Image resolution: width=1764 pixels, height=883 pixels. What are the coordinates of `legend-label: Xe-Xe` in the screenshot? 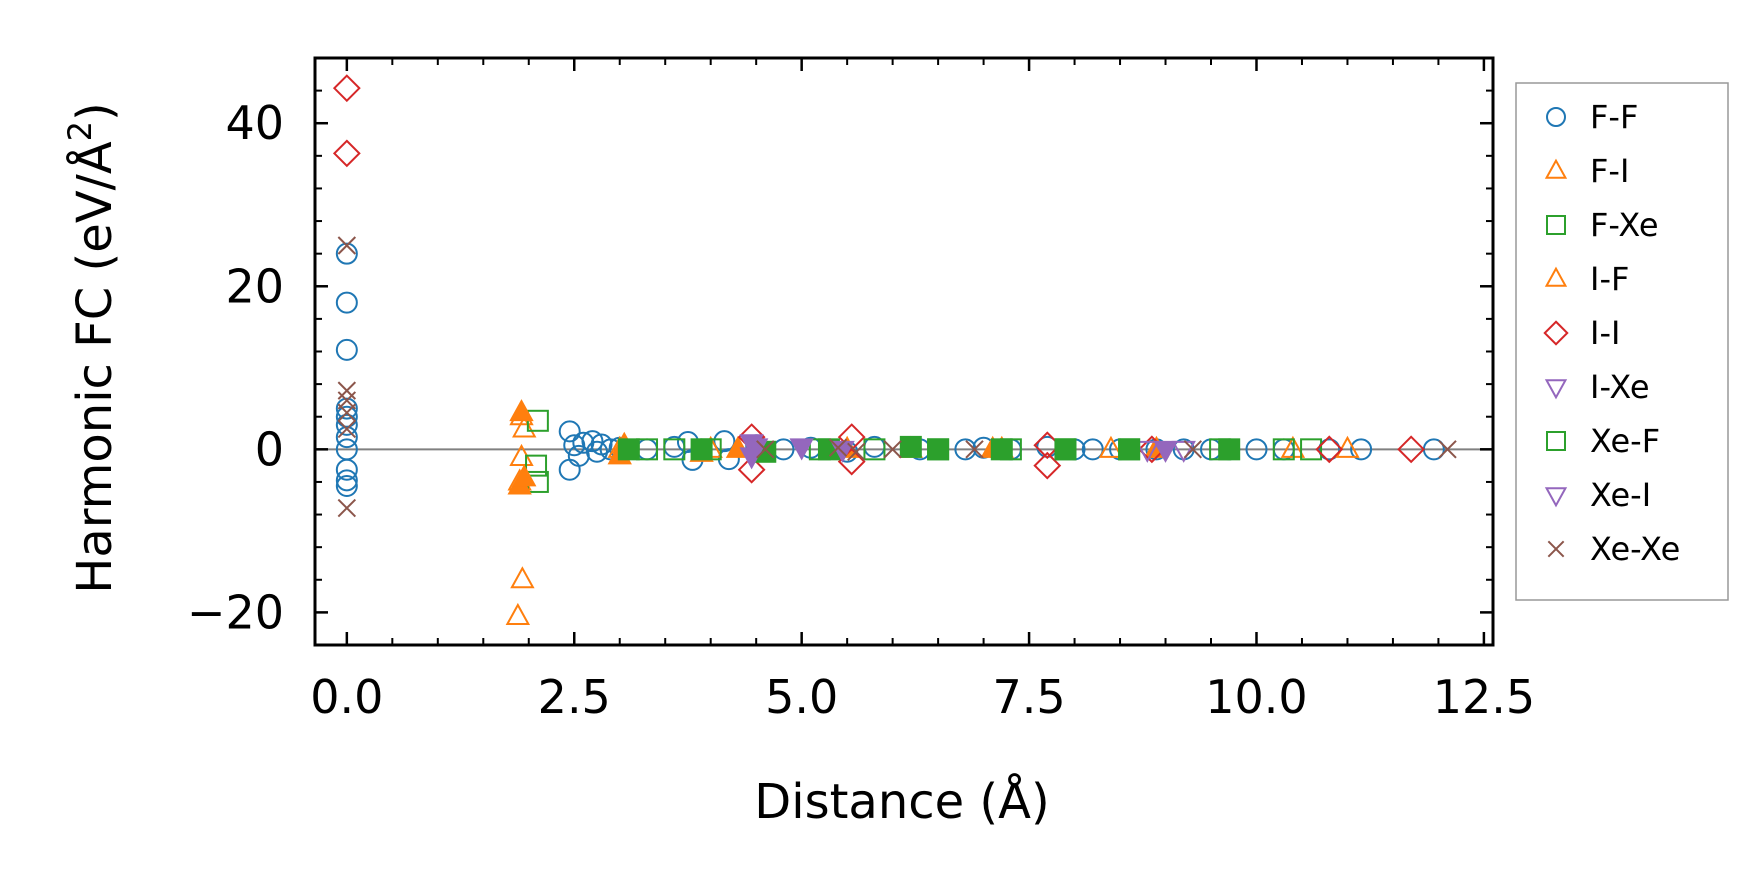 It's located at (1635, 549).